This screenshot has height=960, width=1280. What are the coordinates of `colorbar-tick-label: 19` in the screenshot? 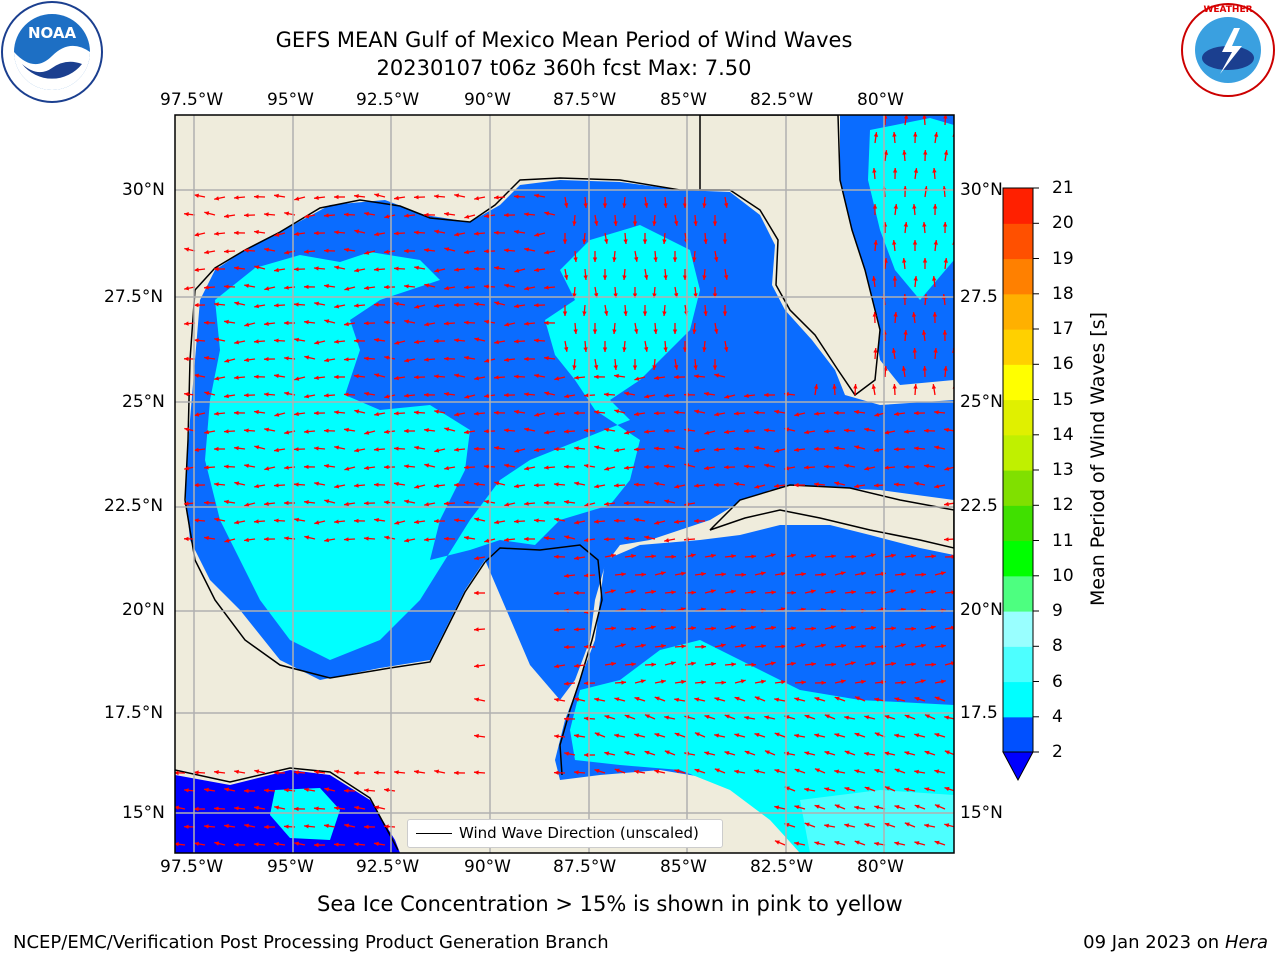 It's located at (1063, 258).